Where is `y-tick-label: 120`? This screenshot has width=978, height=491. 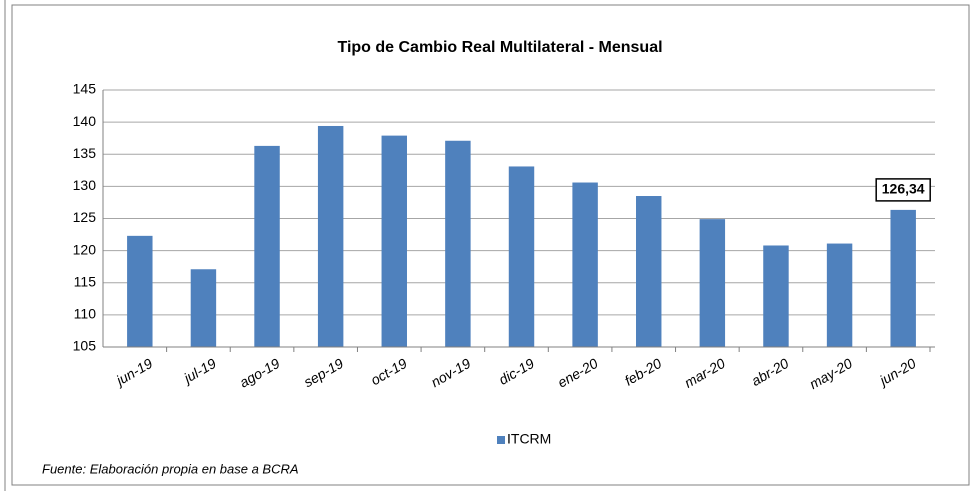
y-tick-label: 120 is located at coordinates (85, 249).